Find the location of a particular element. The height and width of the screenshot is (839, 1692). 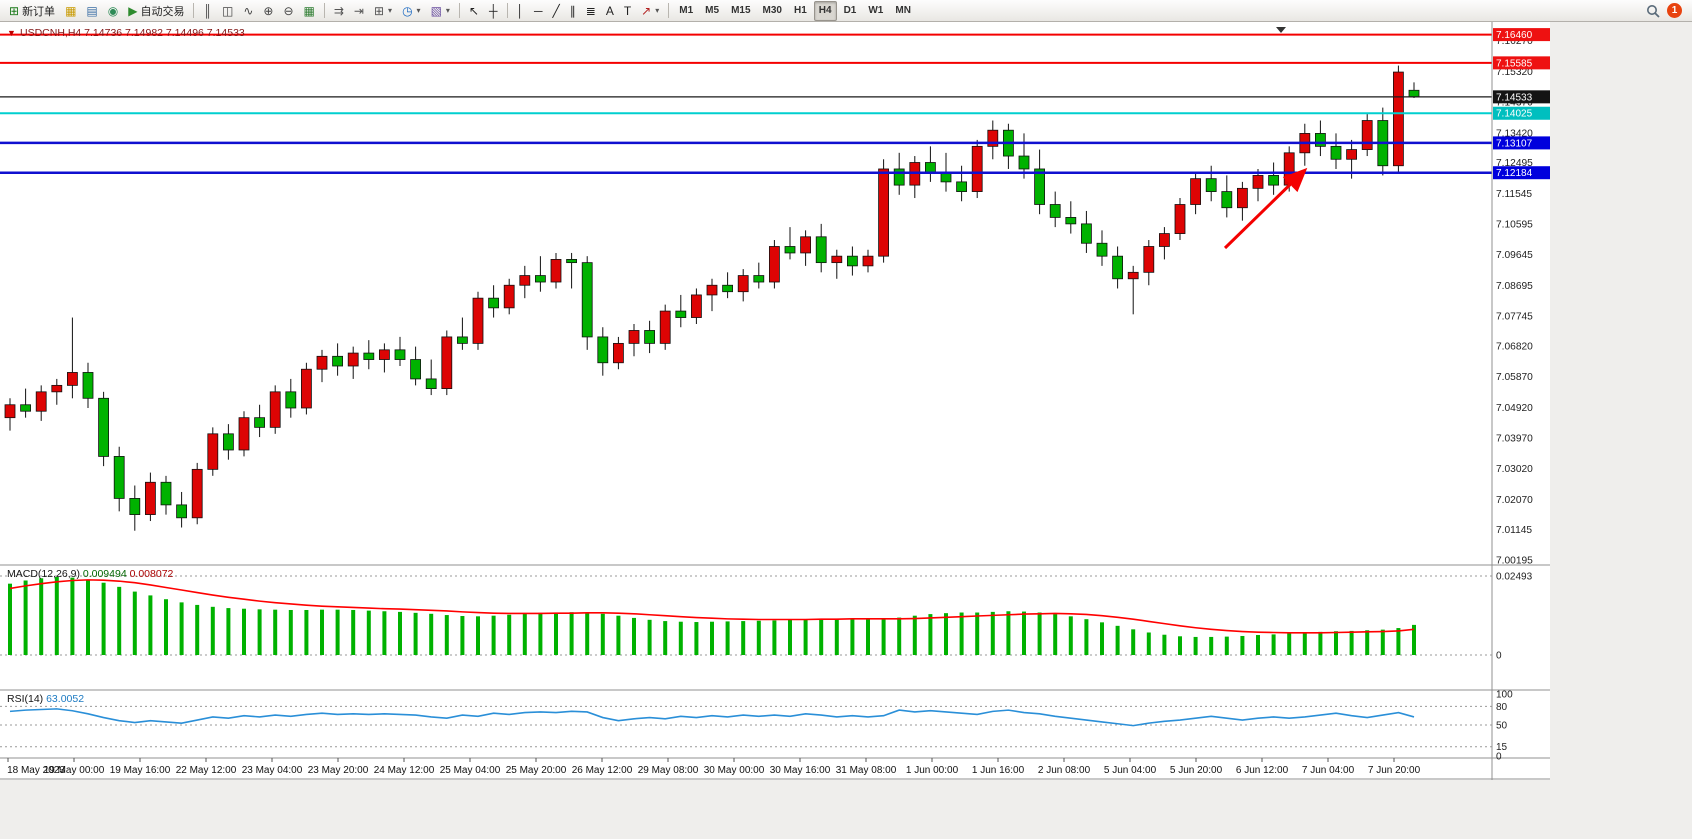

crosshair-button: ┼ is located at coordinates (493, 11).